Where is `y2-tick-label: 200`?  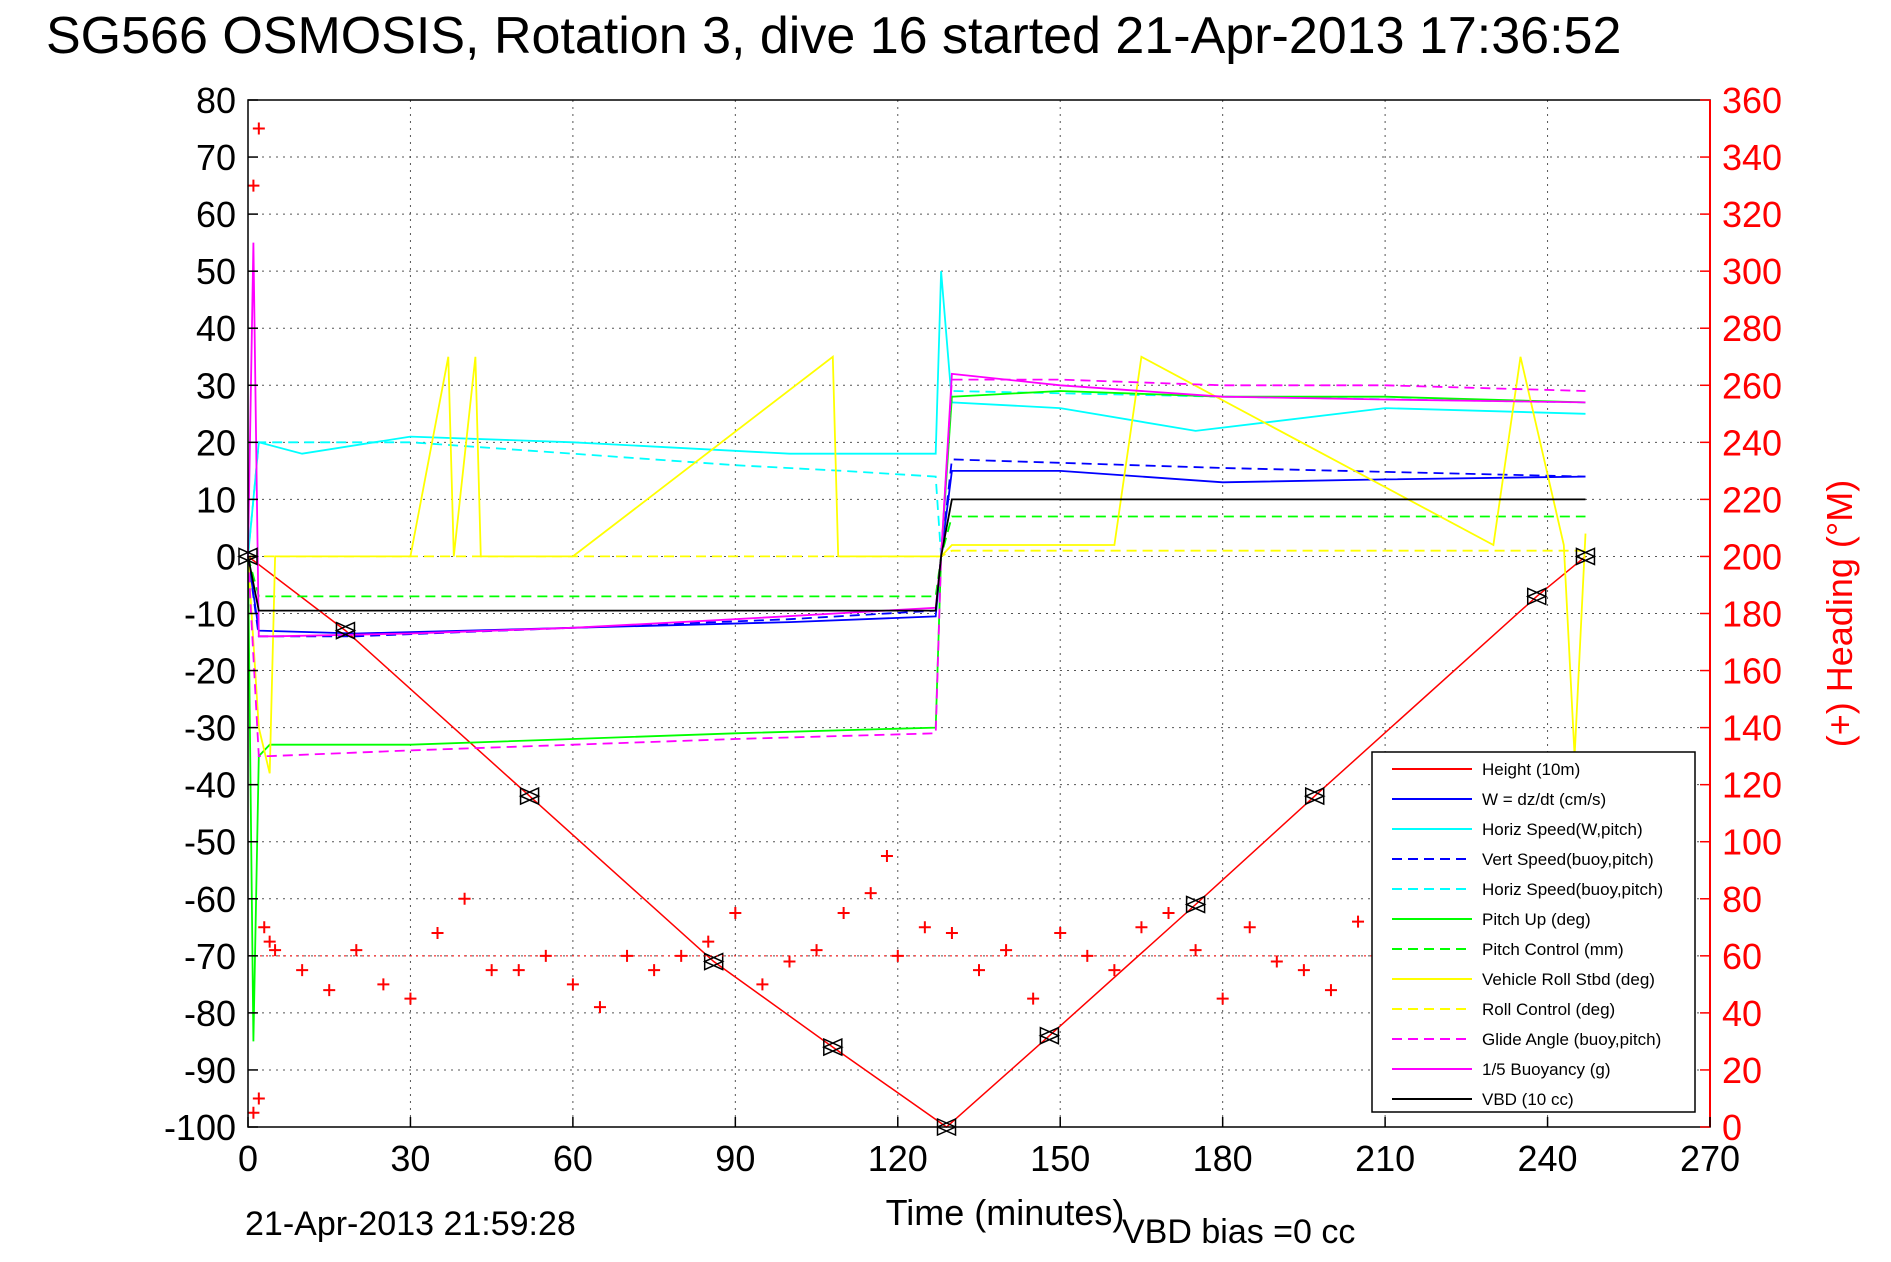 y2-tick-label: 200 is located at coordinates (1752, 556).